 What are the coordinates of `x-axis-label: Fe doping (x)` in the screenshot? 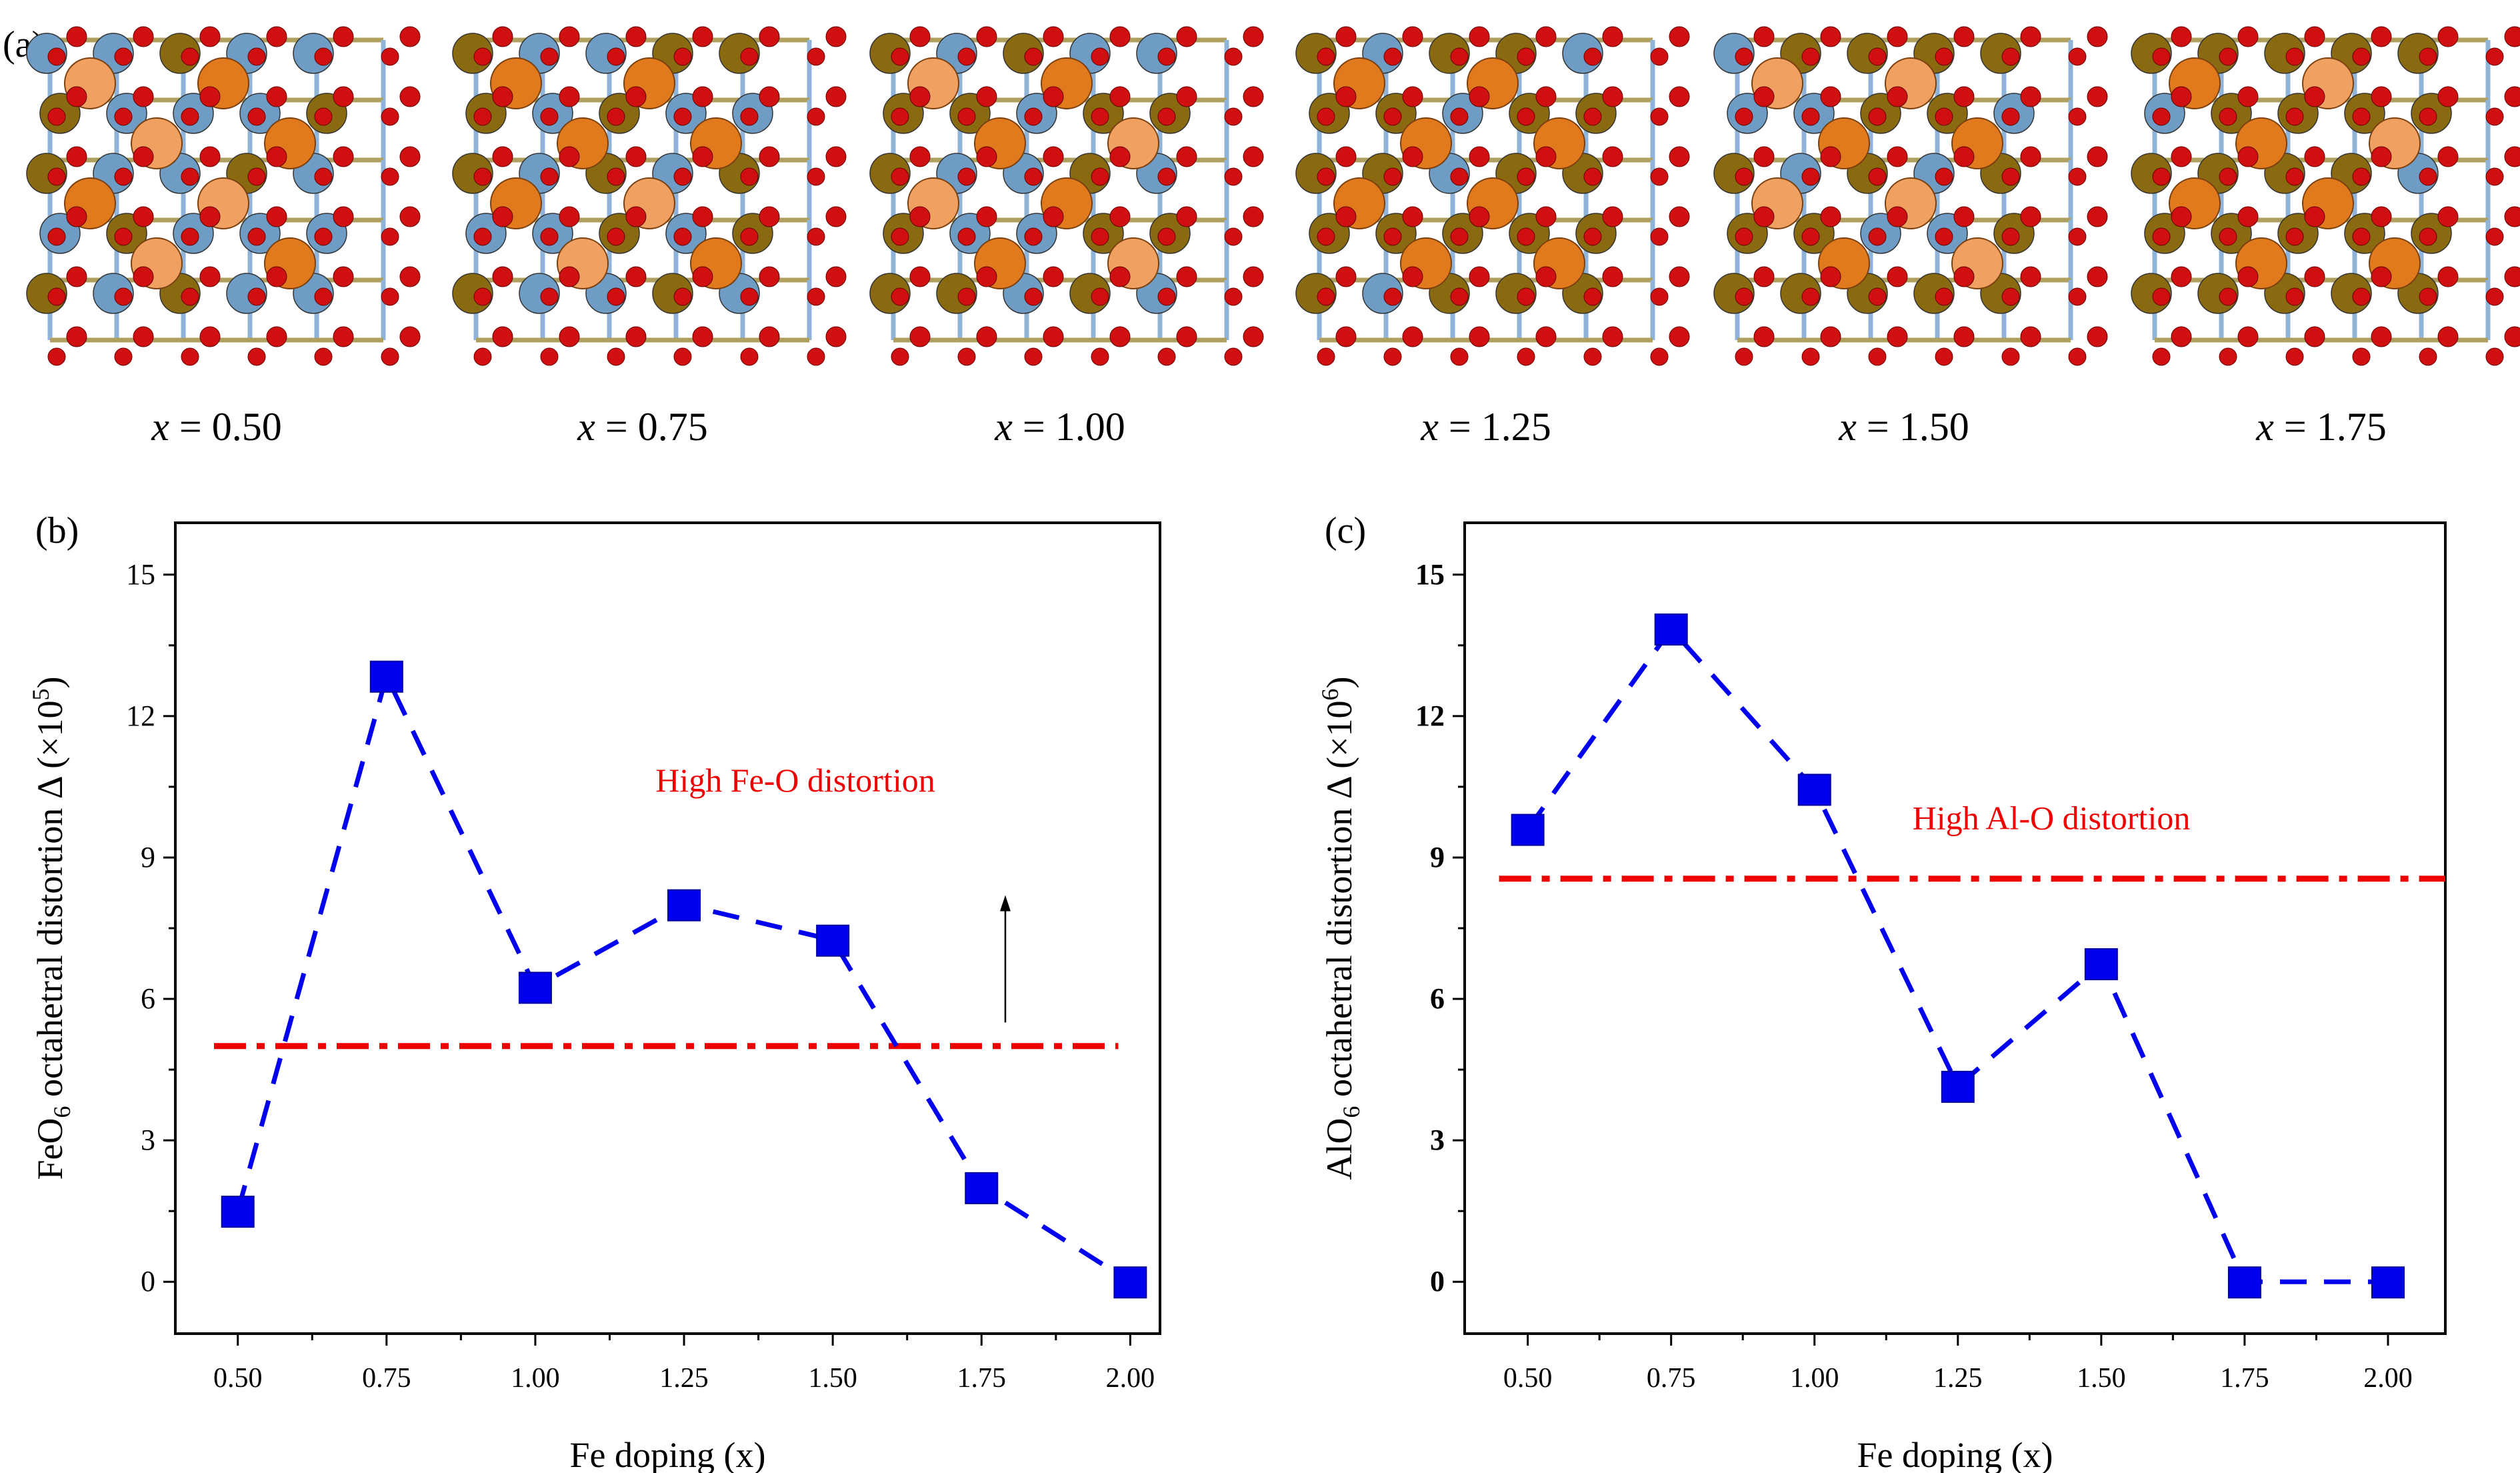 It's located at (1955, 1454).